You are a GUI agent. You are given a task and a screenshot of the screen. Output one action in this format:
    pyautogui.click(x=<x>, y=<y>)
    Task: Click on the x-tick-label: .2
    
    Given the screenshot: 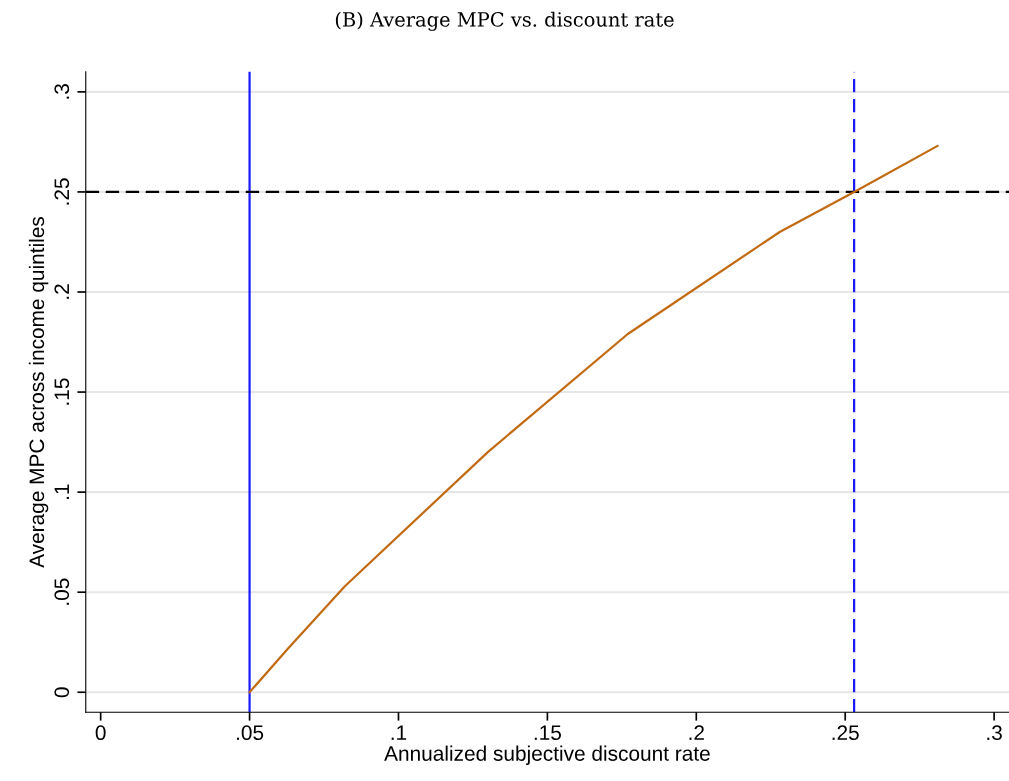 What is the action you would take?
    pyautogui.click(x=696, y=732)
    